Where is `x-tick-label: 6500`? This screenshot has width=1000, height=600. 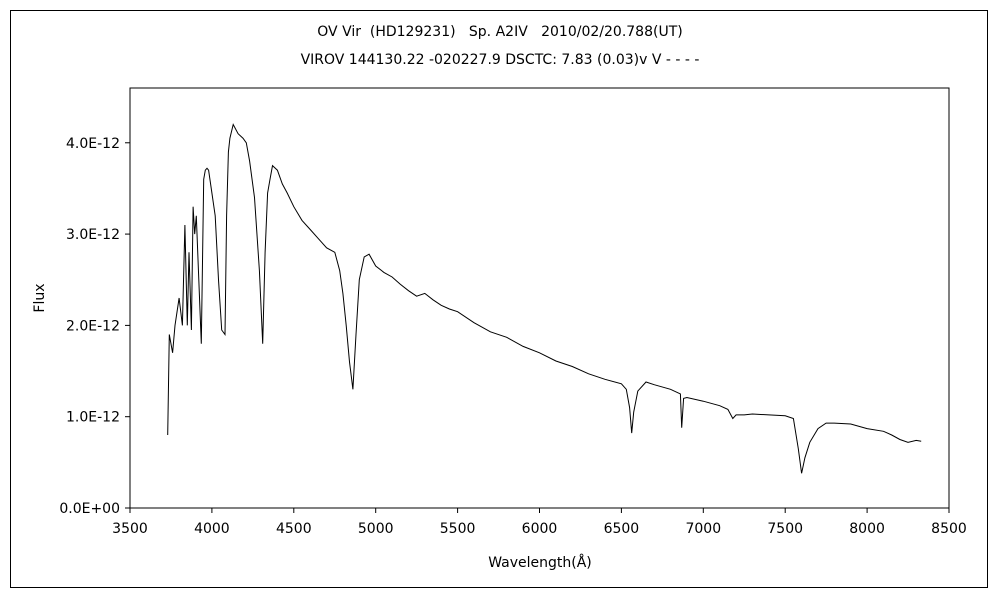
x-tick-label: 6500 is located at coordinates (622, 529).